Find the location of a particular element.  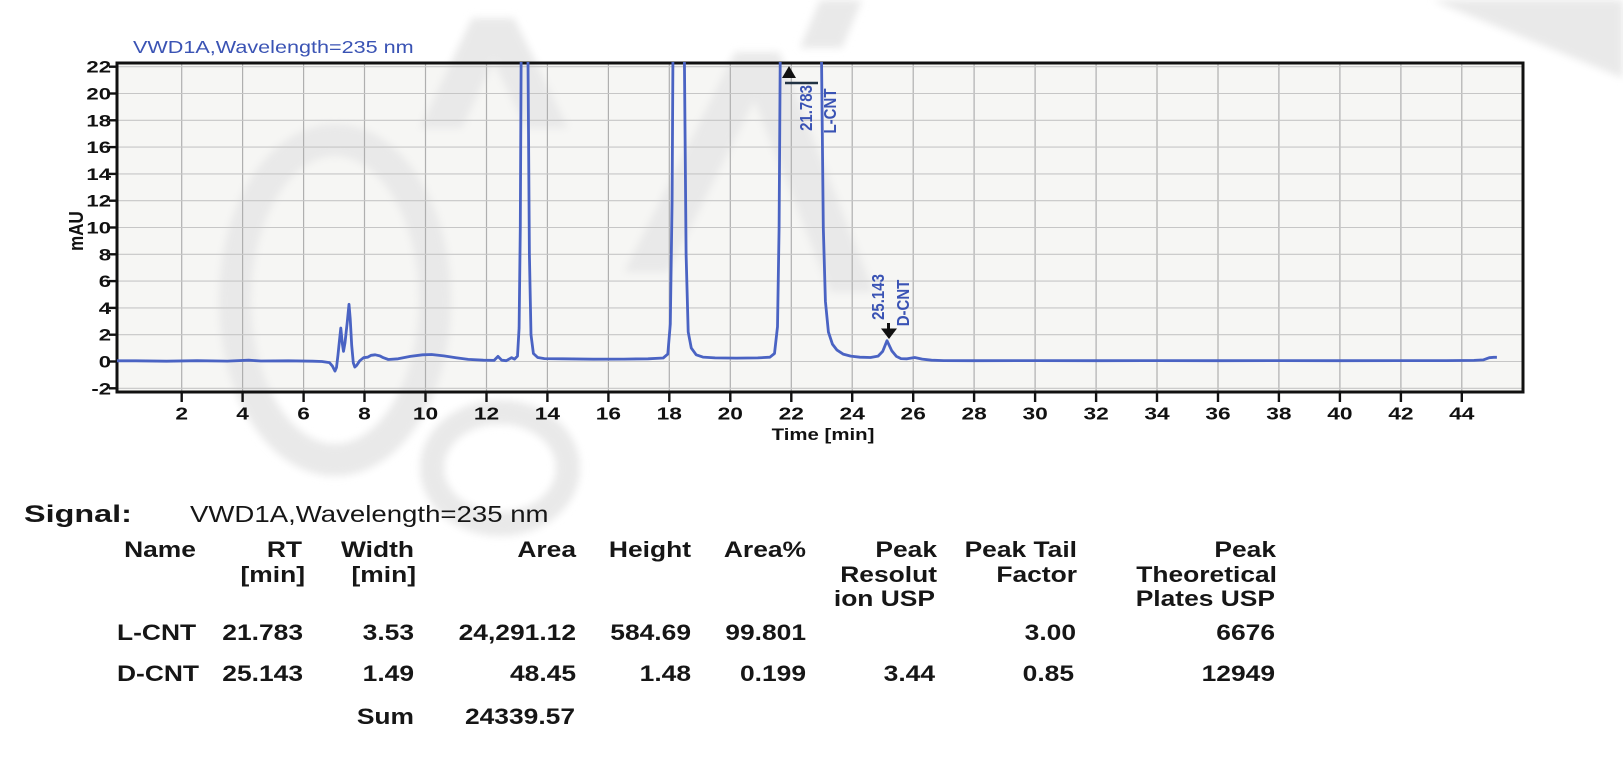

svg-text: -2 is located at coordinates (101, 389).